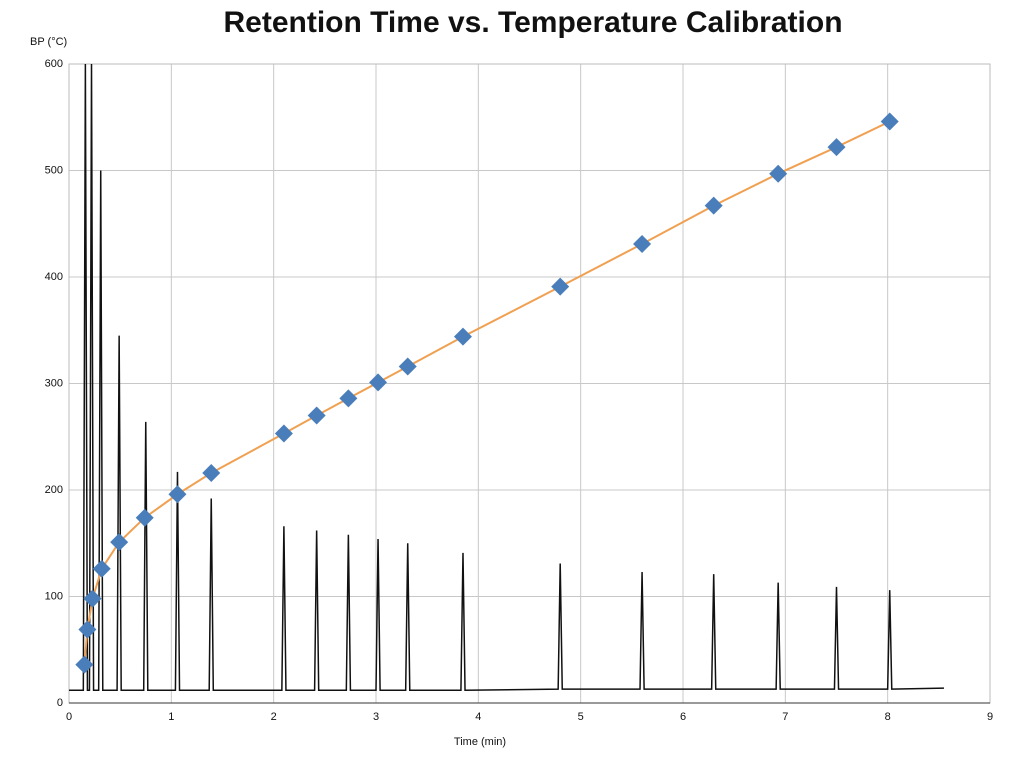 The image size is (1024, 763). I want to click on x-tick-label: 1, so click(171, 717).